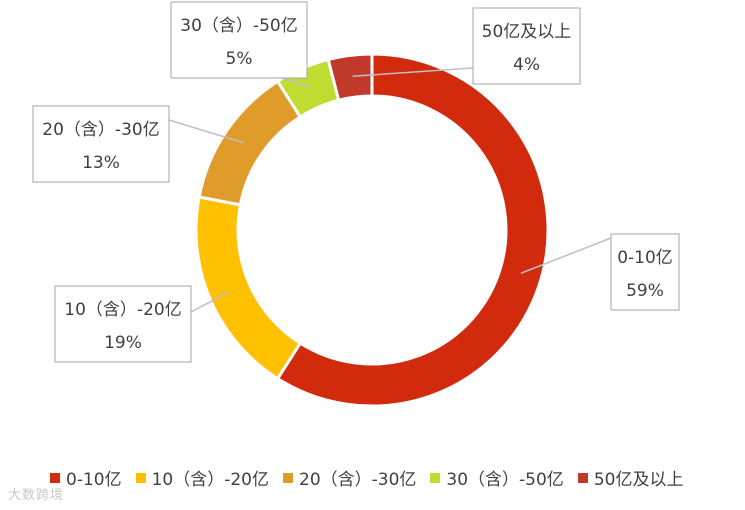 This screenshot has width=745, height=510. I want to click on legend-label: 50亿及以上, so click(638, 480).